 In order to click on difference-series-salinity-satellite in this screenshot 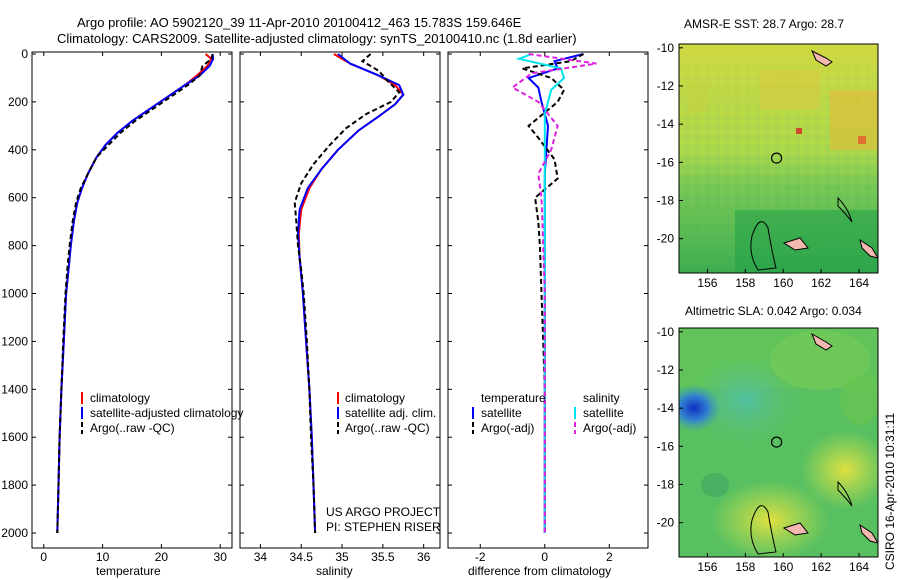, I will do `click(540, 293)`.